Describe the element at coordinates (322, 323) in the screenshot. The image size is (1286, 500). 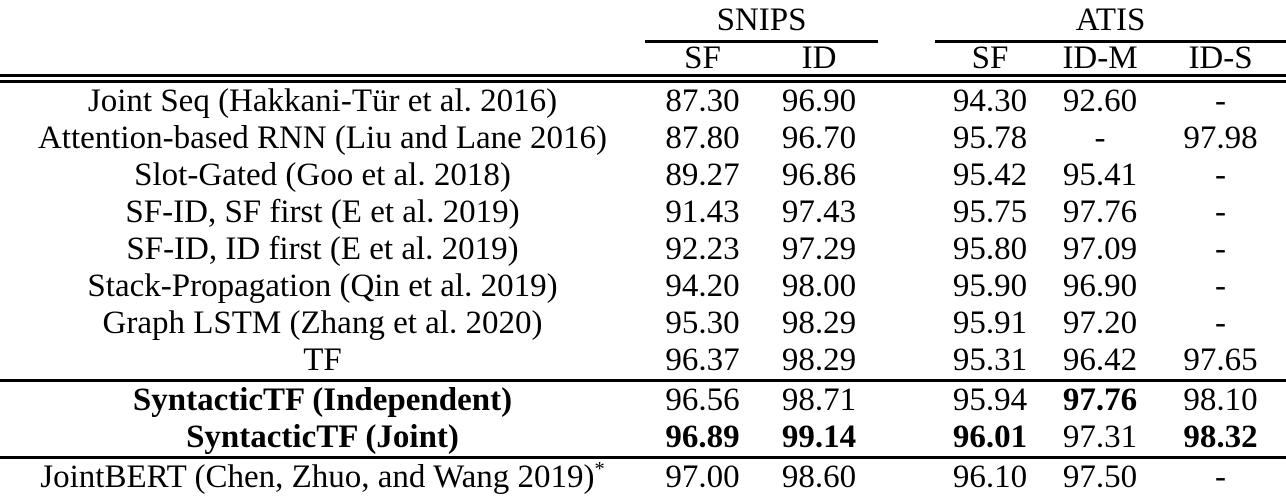
I see `model-name-cell: Graph LSTM (Zhang et al. 2020)` at that location.